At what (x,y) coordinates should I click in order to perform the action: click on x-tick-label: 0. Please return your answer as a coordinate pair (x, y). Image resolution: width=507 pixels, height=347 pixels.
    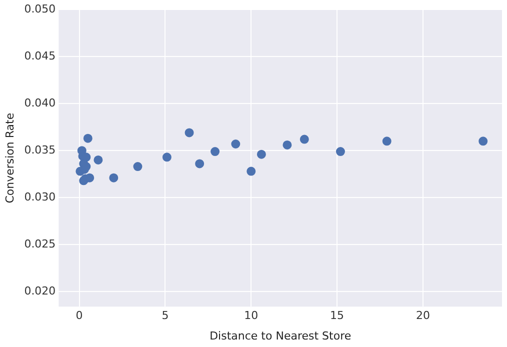
    Looking at the image, I should click on (79, 315).